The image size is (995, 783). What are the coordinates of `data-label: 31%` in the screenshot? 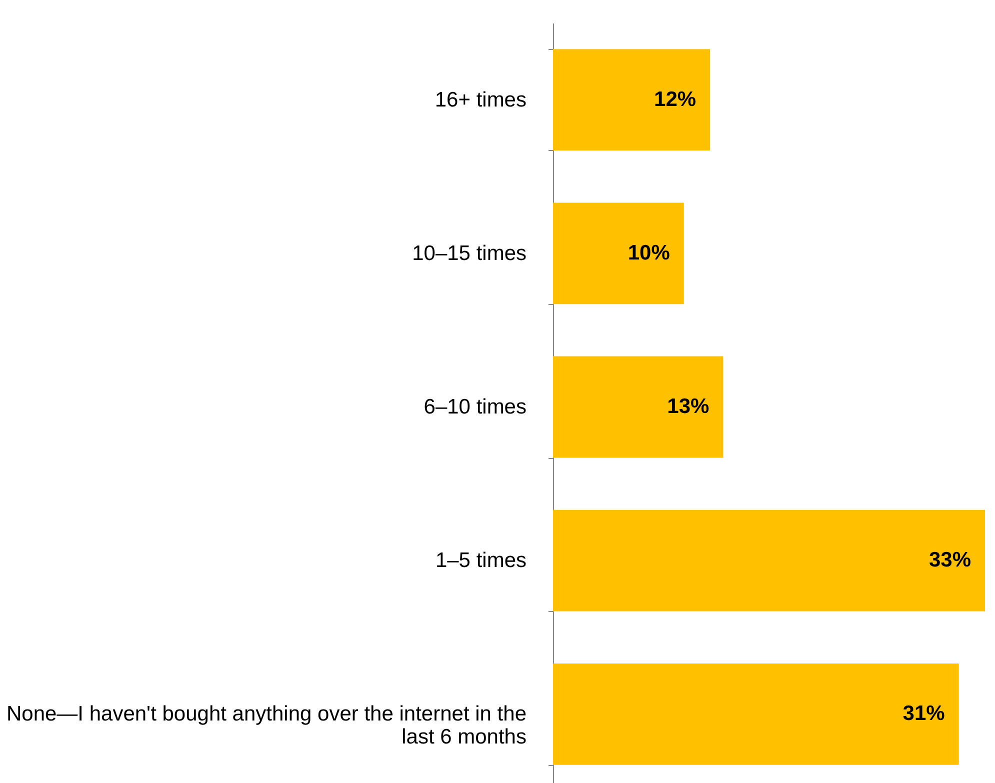 It's located at (924, 714).